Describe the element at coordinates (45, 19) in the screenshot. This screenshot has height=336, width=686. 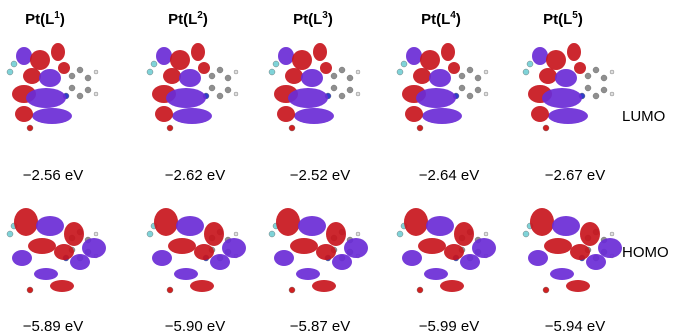
I see `column-header-1: Pt(L1)` at that location.